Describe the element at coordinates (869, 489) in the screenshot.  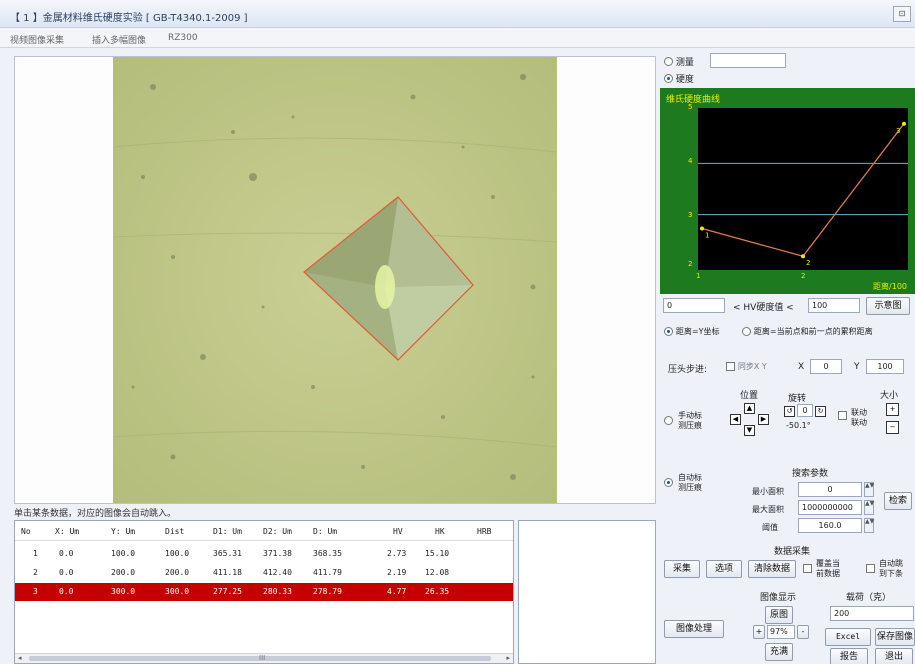
I see `min-area-spinner: ▲▼` at that location.